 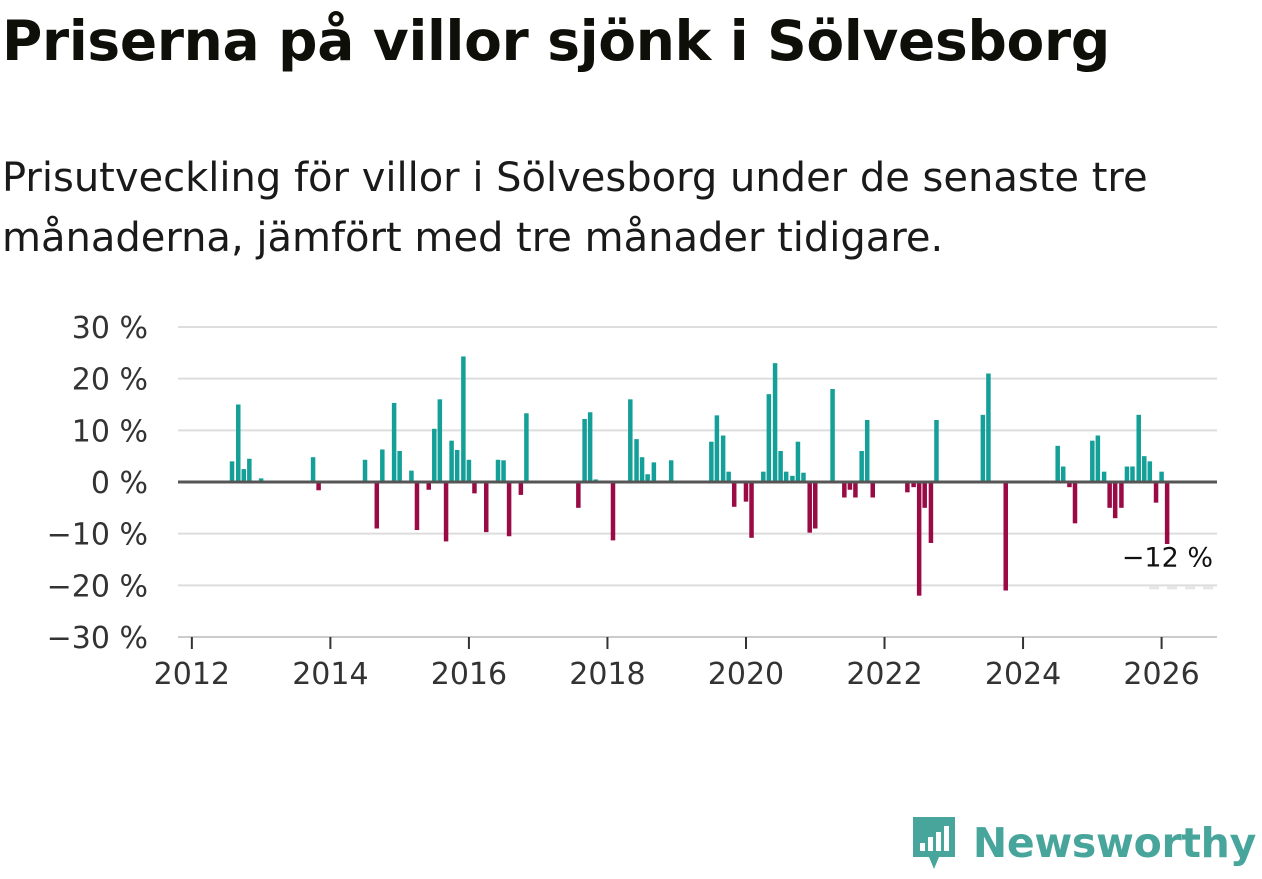 I want to click on y-axis-labels: 30 % 20 % 10 % 0 % −10 % −20 % −30 %, so click(x=97, y=483).